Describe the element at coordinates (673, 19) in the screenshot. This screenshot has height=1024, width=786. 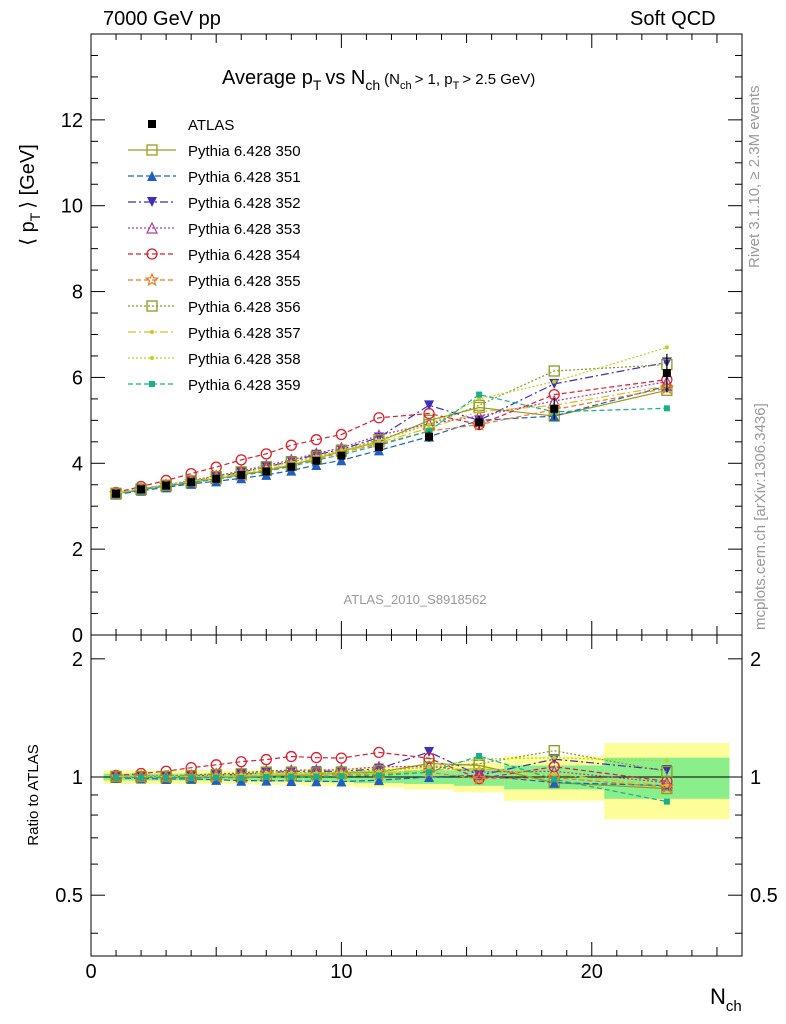
I see `header-right: Soft QCD` at that location.